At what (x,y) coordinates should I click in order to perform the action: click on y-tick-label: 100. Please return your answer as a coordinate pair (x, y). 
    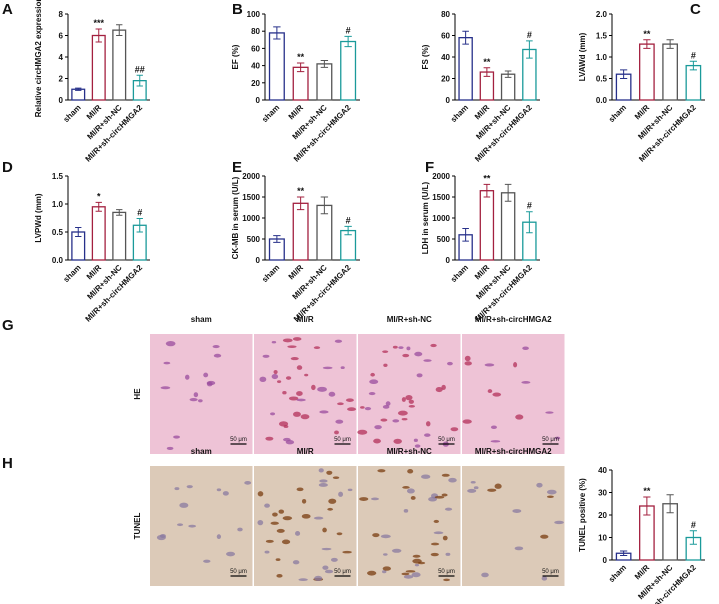
    Looking at the image, I should click on (254, 14).